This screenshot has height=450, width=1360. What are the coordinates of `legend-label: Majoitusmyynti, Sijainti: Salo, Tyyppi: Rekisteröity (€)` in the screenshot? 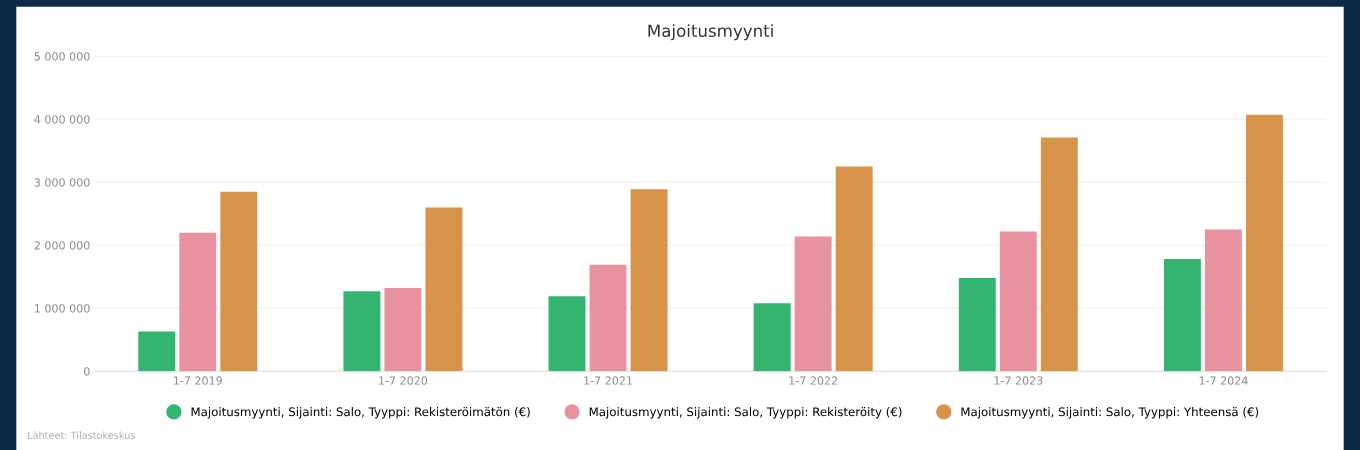 It's located at (745, 413).